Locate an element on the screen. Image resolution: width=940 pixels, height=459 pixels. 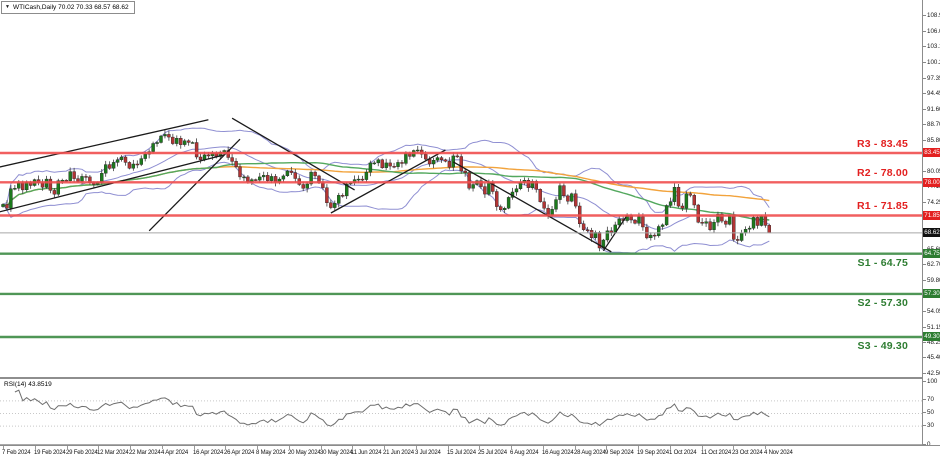
rsi-indicator-label: RSI(14) 43.8519 is located at coordinates (28, 384).